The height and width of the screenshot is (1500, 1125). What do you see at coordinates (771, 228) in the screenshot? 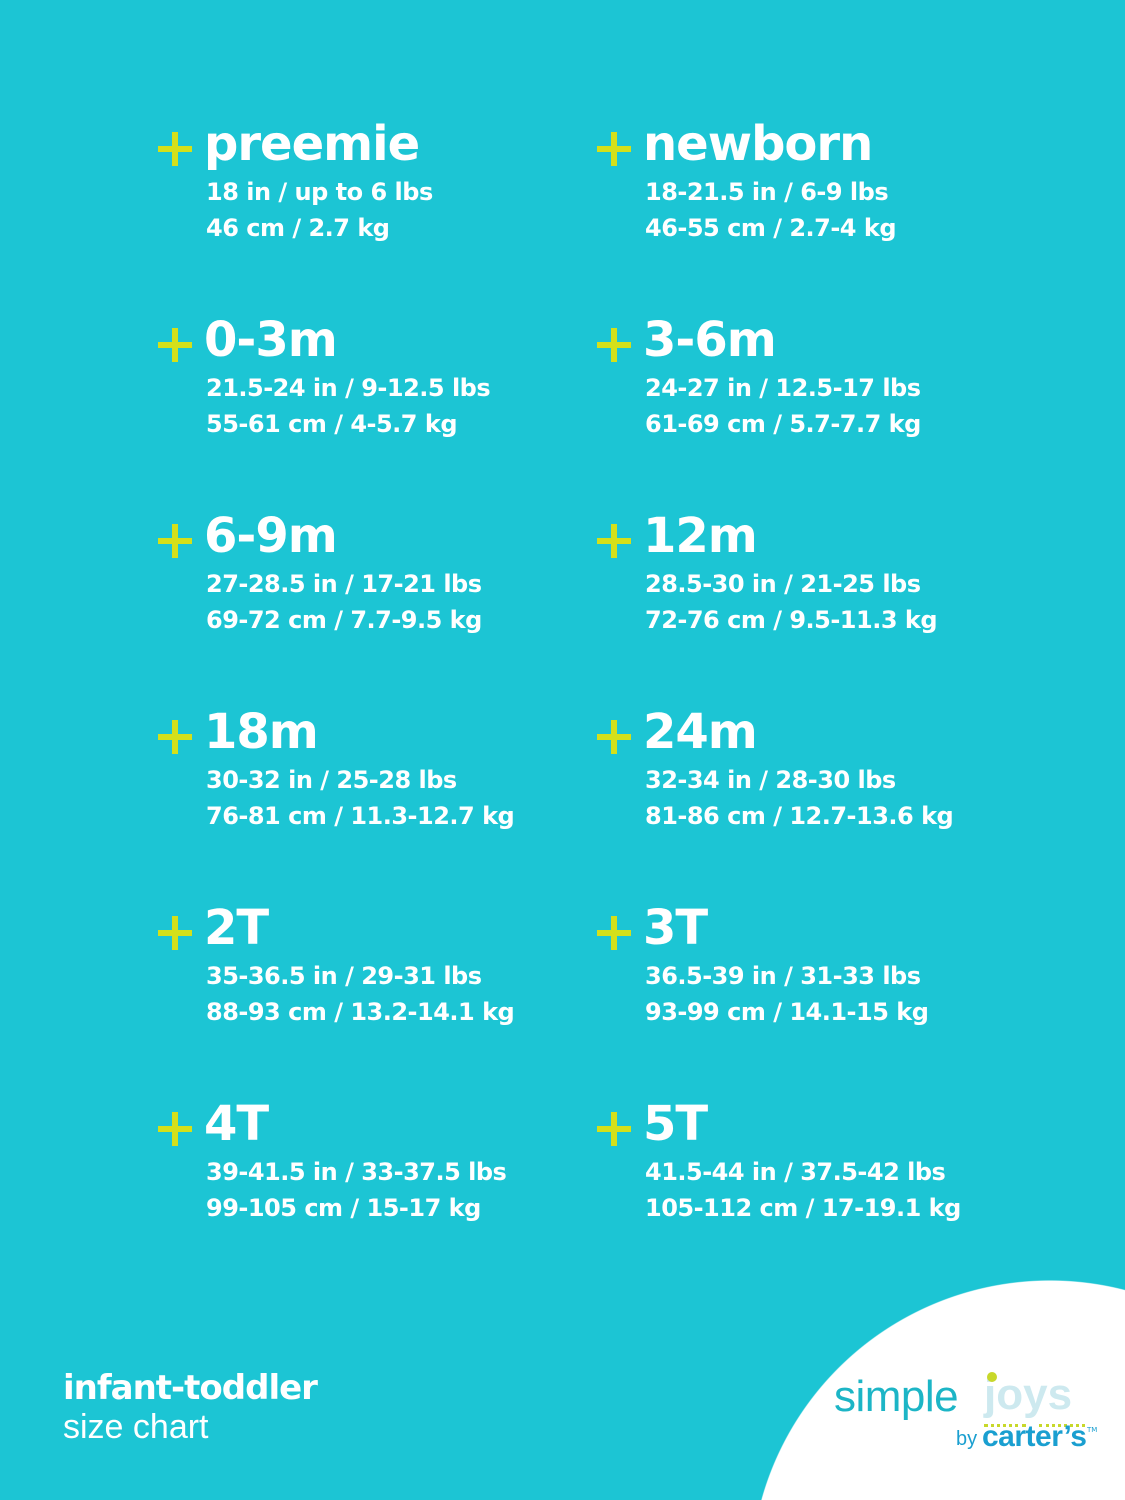
I see `size-metric: 46-55 cm / 2.7-4 kg` at bounding box center [771, 228].